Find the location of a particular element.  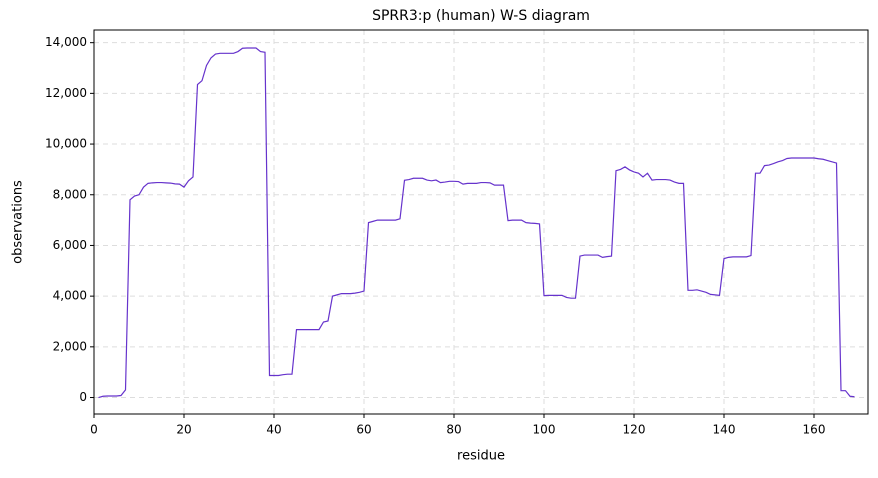

x-tick-label: 0 is located at coordinates (94, 430).